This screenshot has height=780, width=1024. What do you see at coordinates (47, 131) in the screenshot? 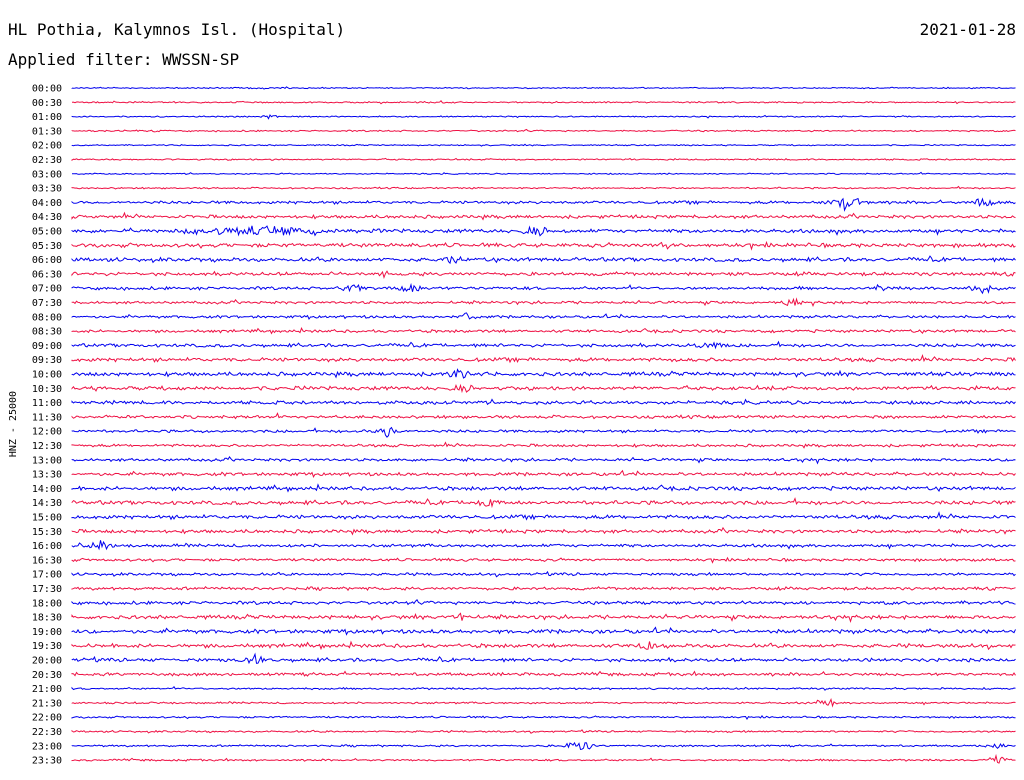
I see `trace-time-label: 01:30` at bounding box center [47, 131].